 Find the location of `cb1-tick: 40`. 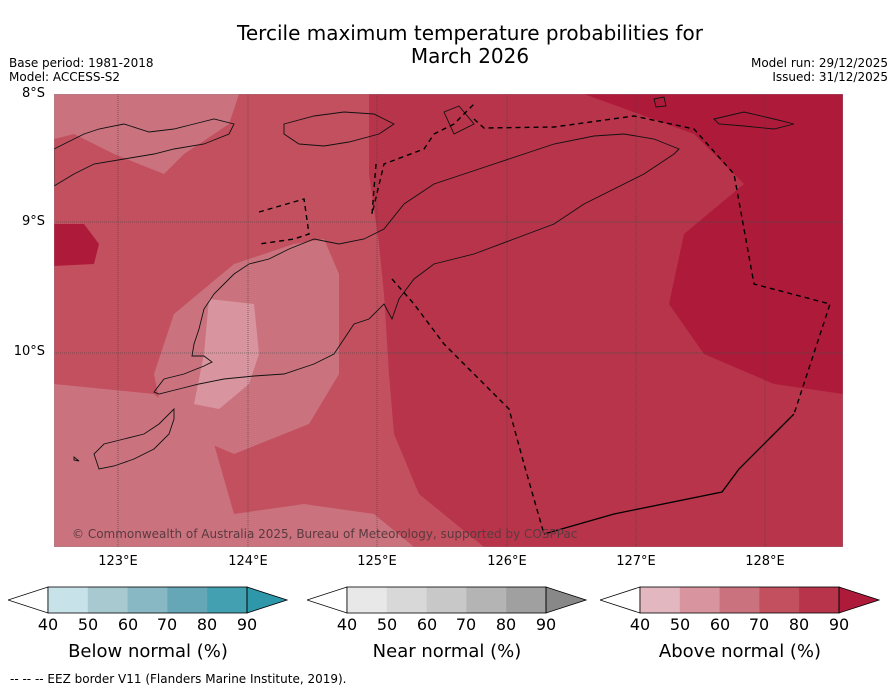

cb1-tick: 40 is located at coordinates (347, 624).